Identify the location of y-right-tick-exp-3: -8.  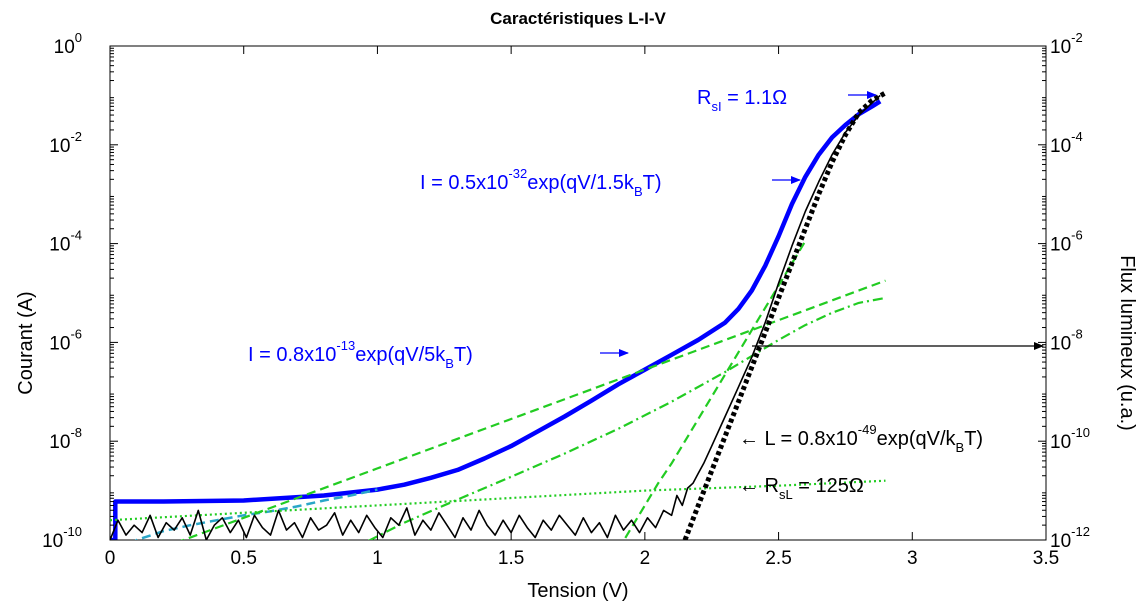
(1077, 333).